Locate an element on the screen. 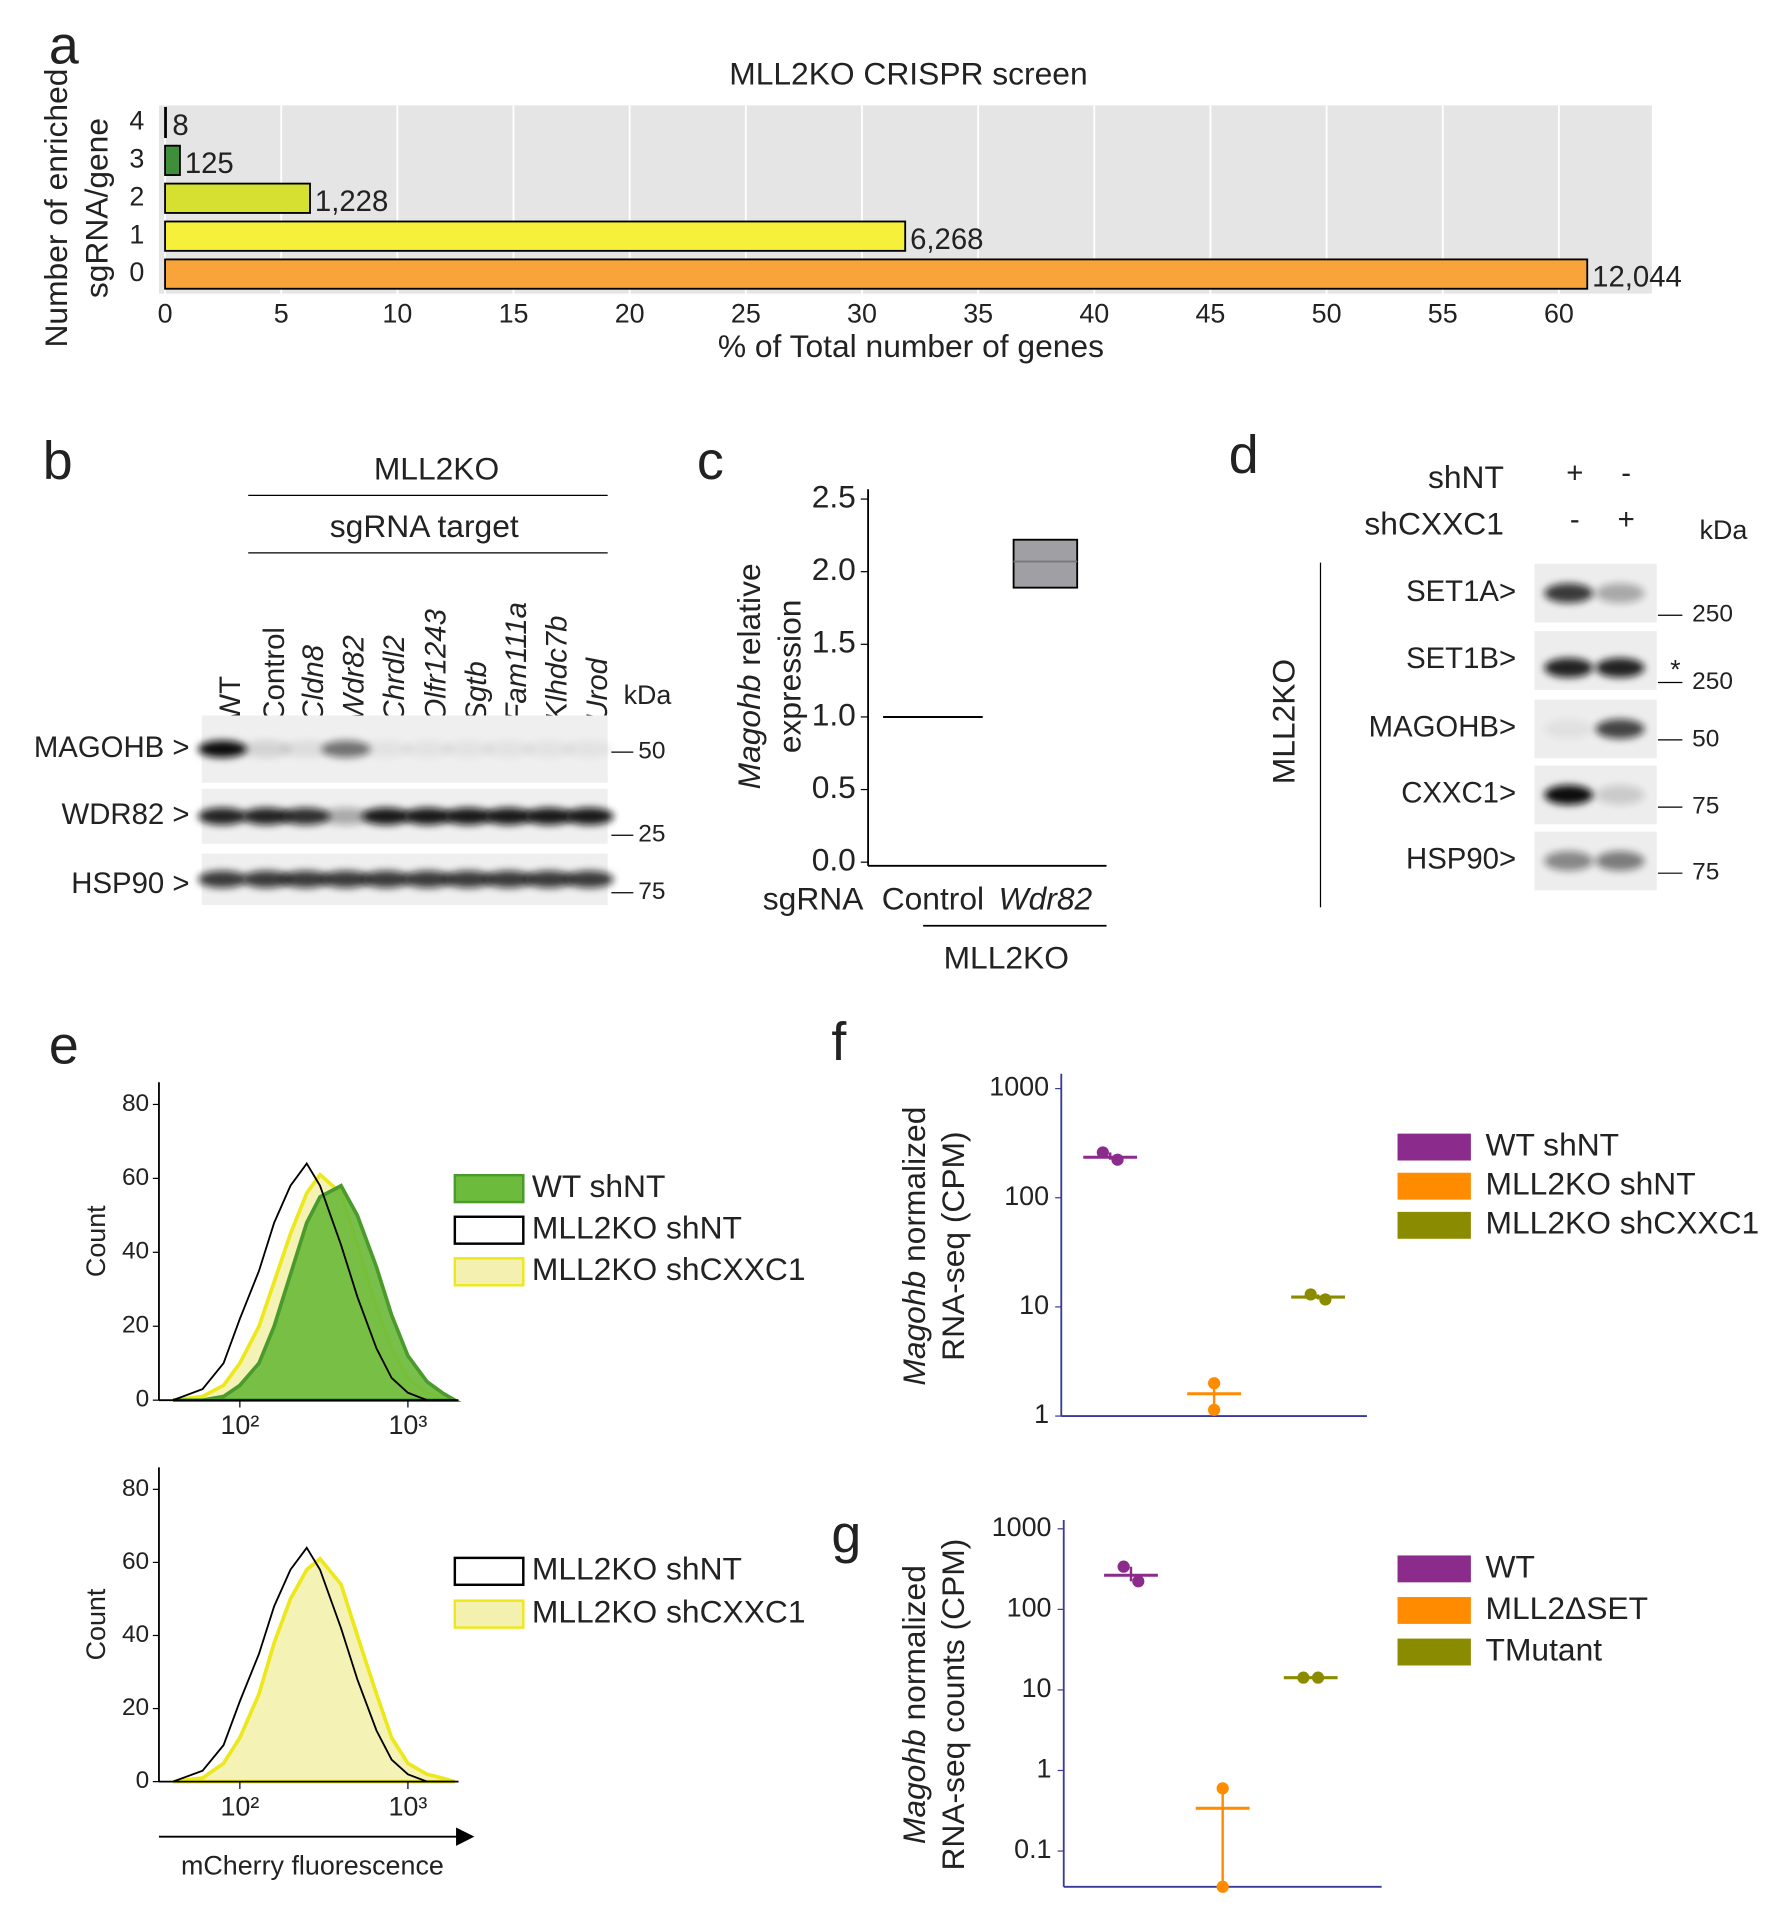 The image size is (1790, 1920). x-tick-label: 50 is located at coordinates (1327, 314).